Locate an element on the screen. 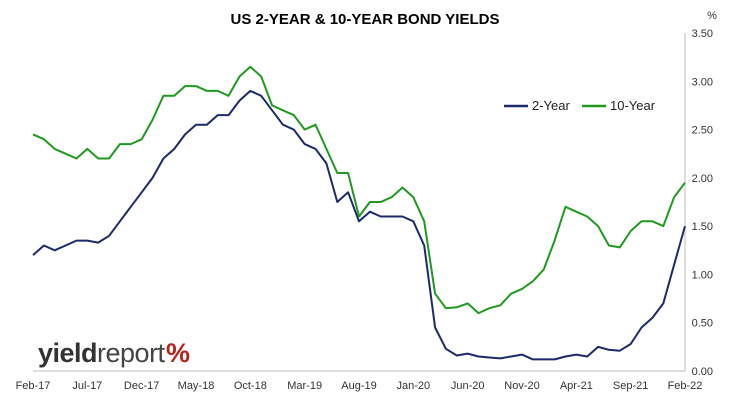  y-tick-label: 0.50 is located at coordinates (702, 324).